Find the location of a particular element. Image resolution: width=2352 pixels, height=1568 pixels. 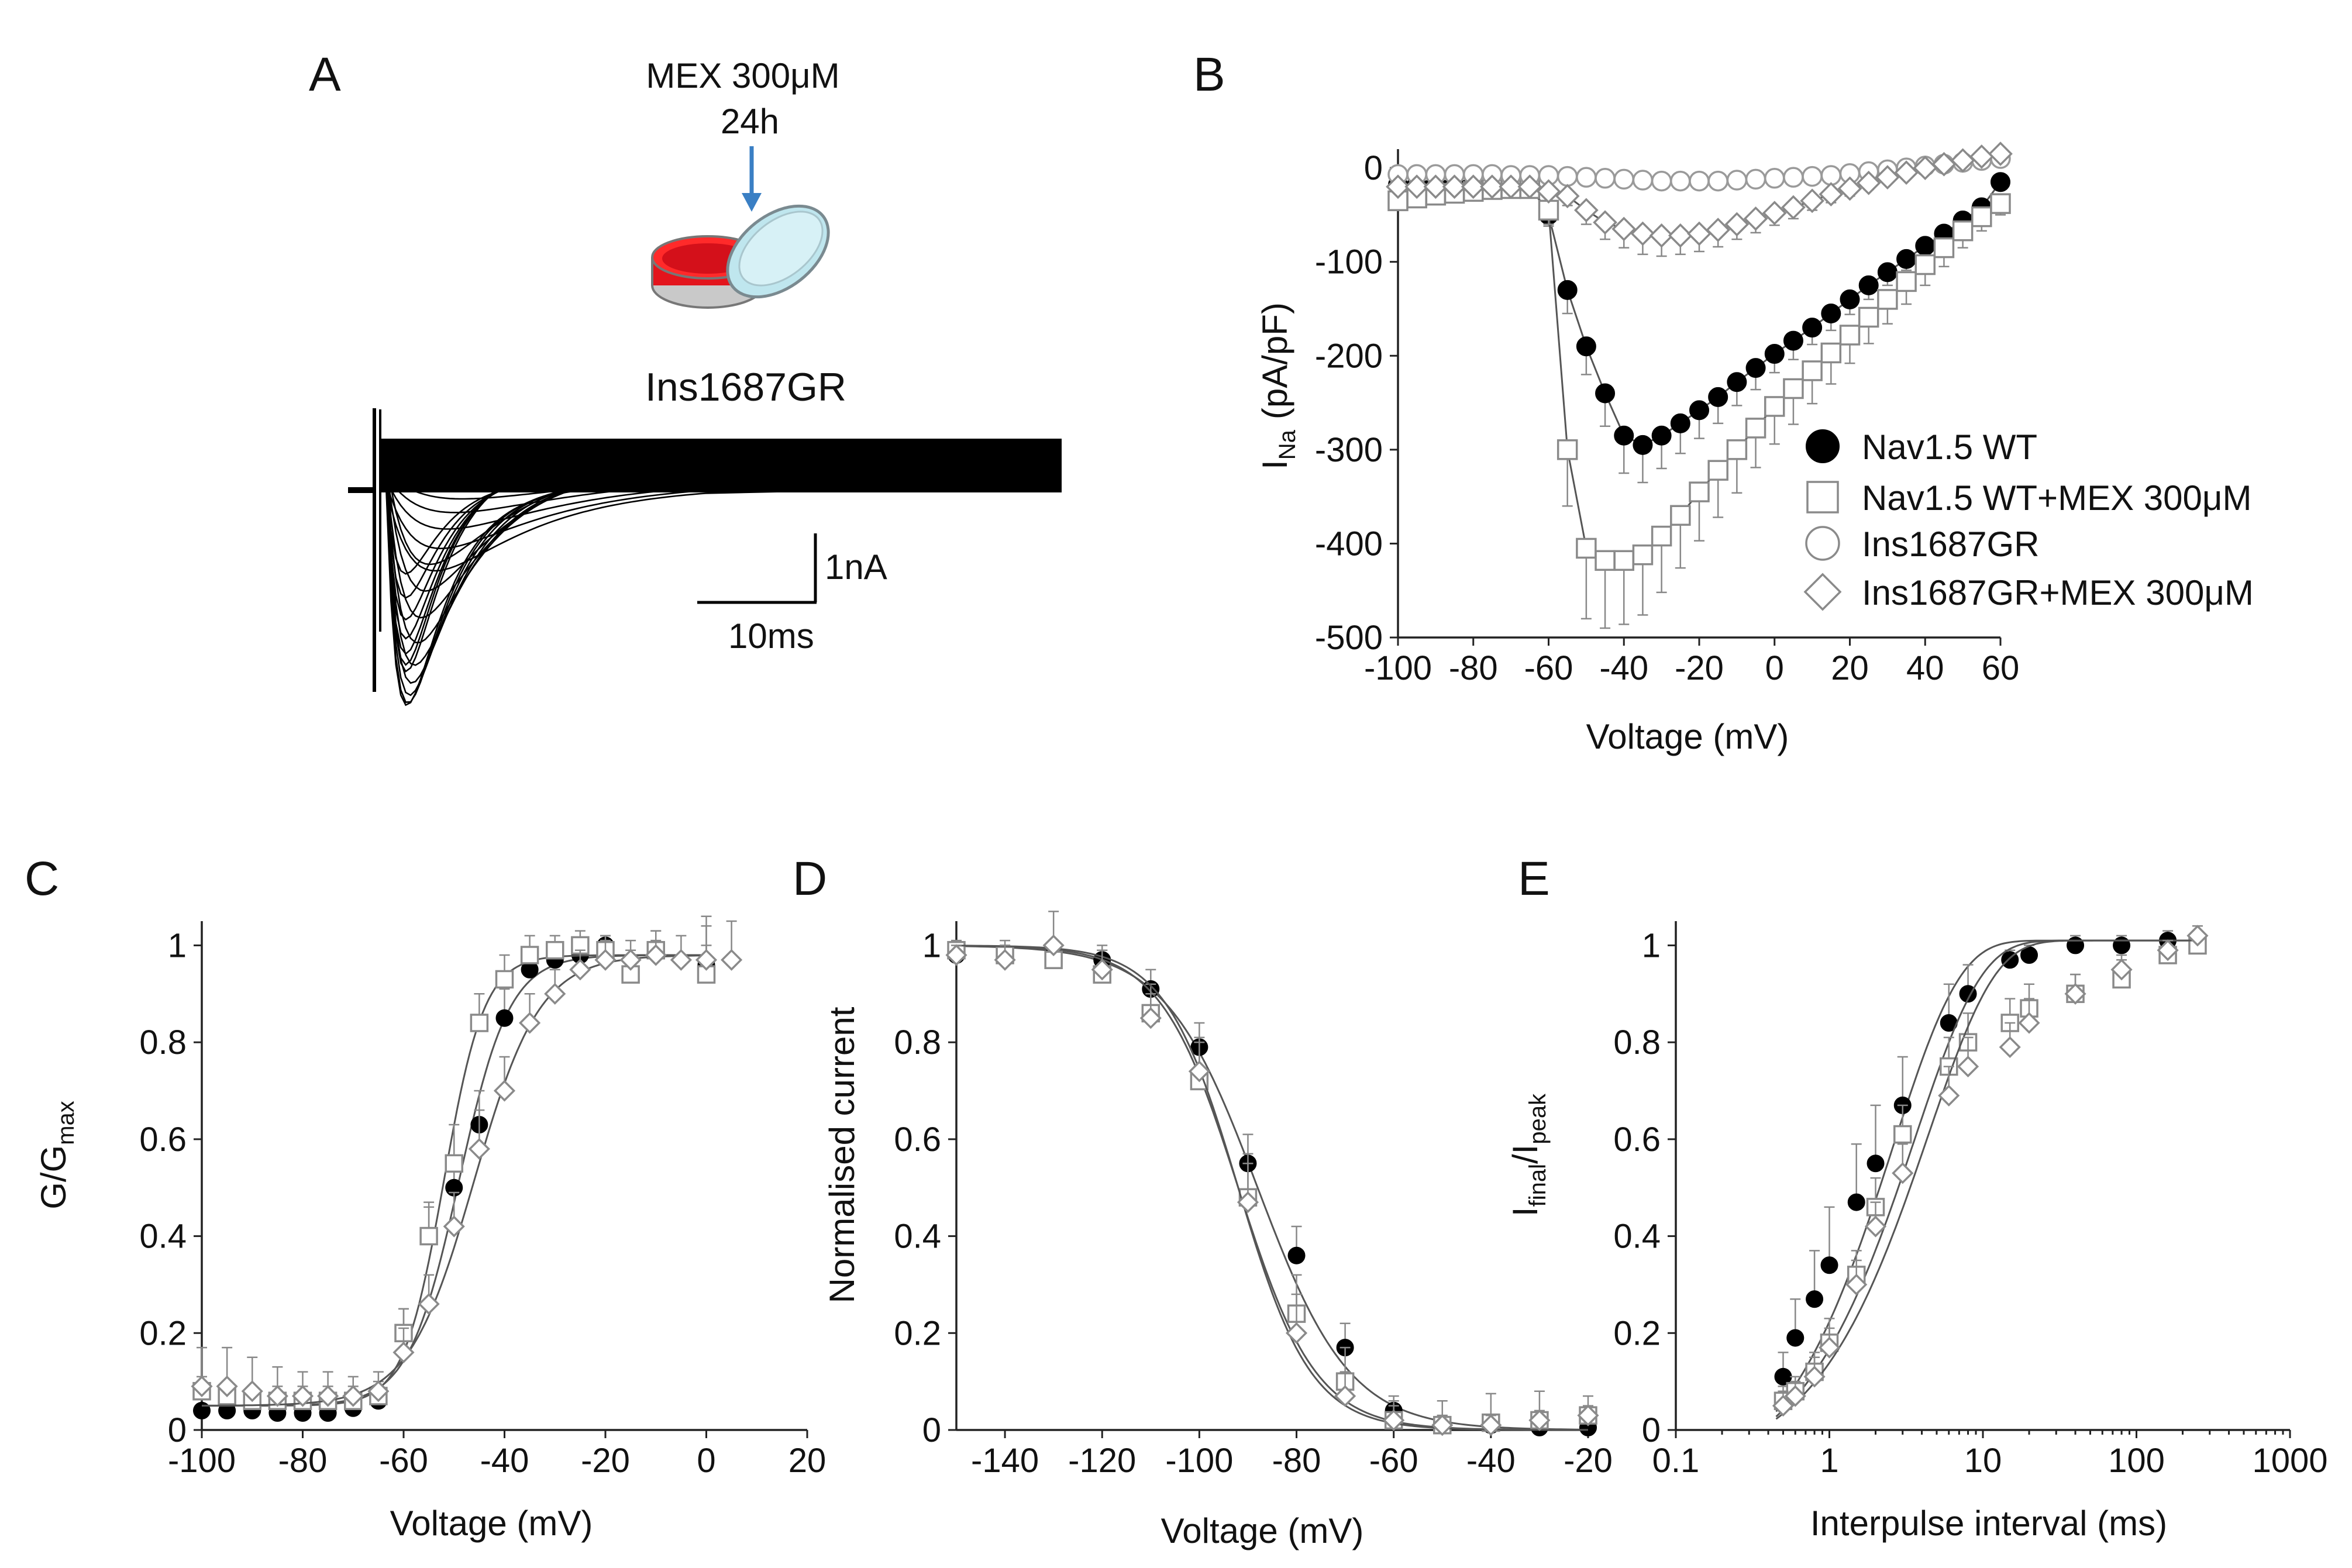

panel-e-series-nav1-5-wt is located at coordinates (1990, 1171).